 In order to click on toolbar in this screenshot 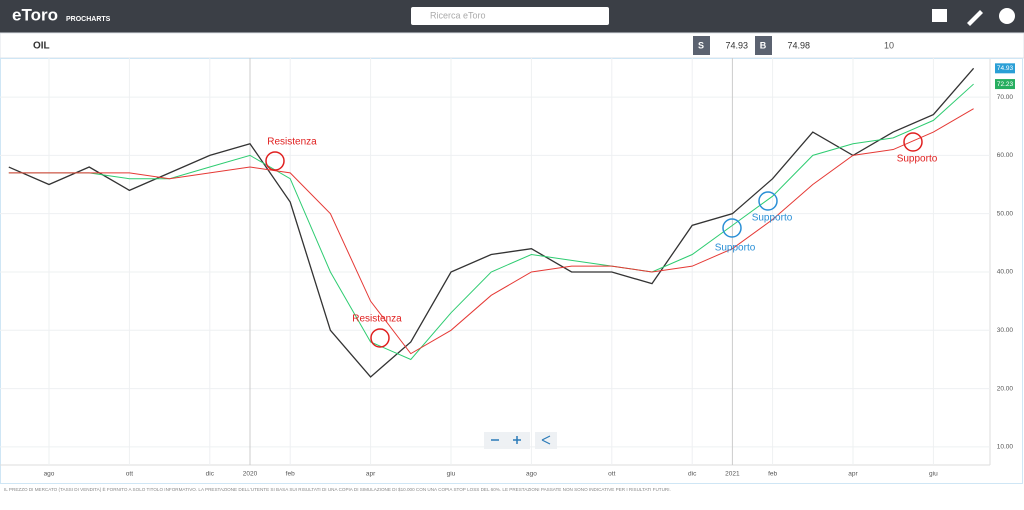, I will do `click(512, 45)`.